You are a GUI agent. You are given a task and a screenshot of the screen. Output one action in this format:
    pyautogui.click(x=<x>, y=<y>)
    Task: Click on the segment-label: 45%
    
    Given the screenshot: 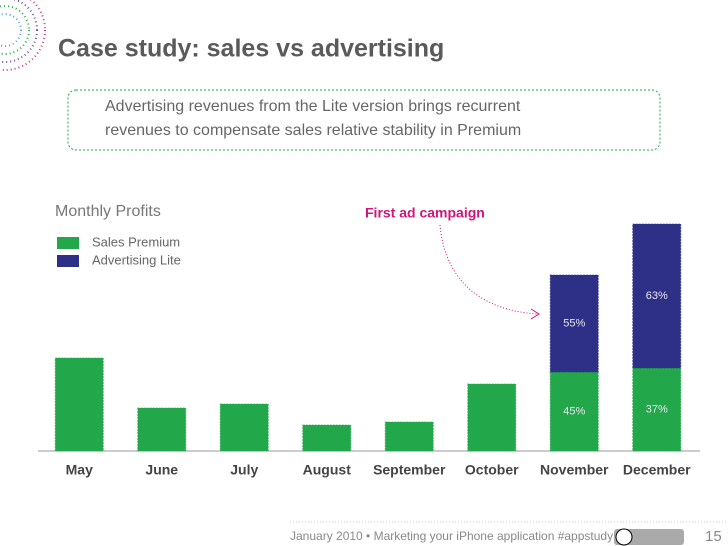 What is the action you would take?
    pyautogui.click(x=574, y=411)
    